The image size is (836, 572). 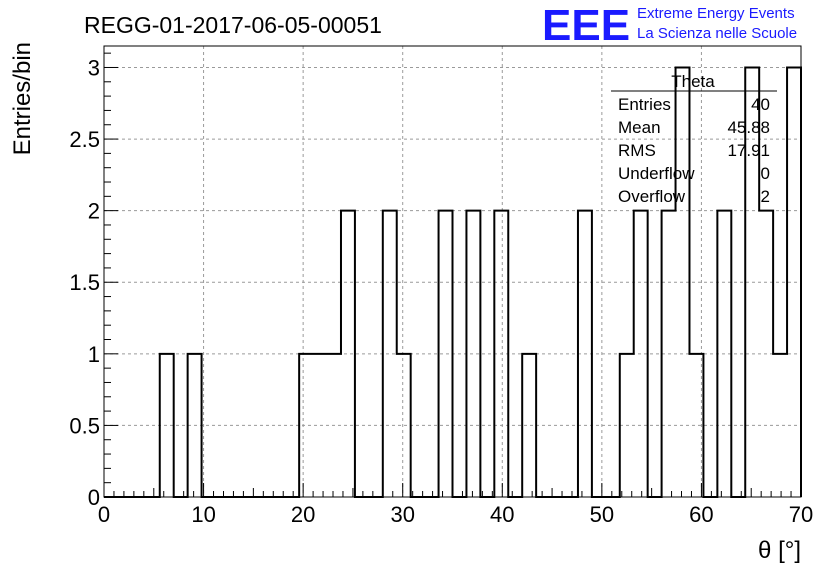 I want to click on stats-row-value: 17.91, so click(x=748, y=150).